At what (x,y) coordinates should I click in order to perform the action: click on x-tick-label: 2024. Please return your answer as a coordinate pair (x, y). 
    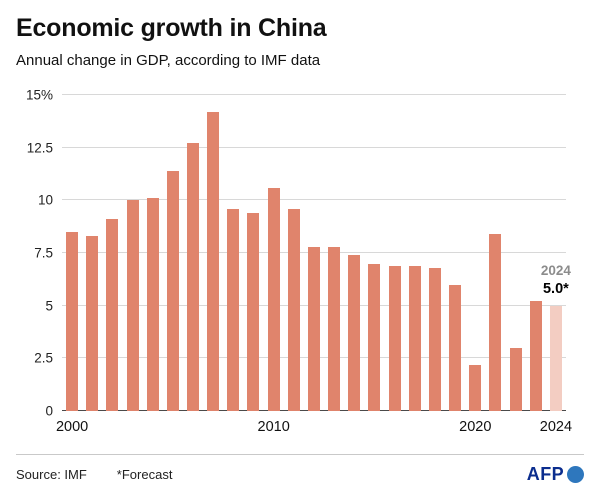
    Looking at the image, I should click on (556, 427).